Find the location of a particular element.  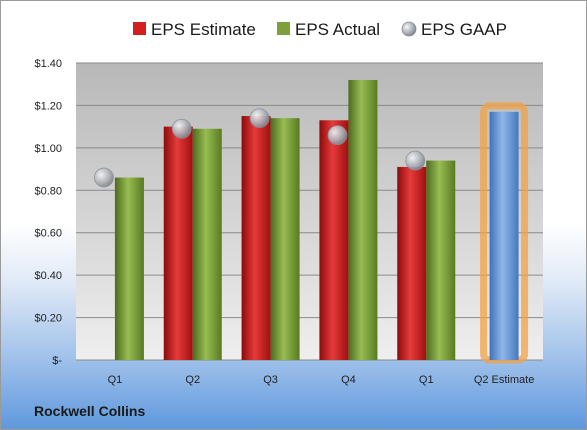

chart-legend: EPS Estimate EPS Actual EPS GAAP is located at coordinates (320, 29).